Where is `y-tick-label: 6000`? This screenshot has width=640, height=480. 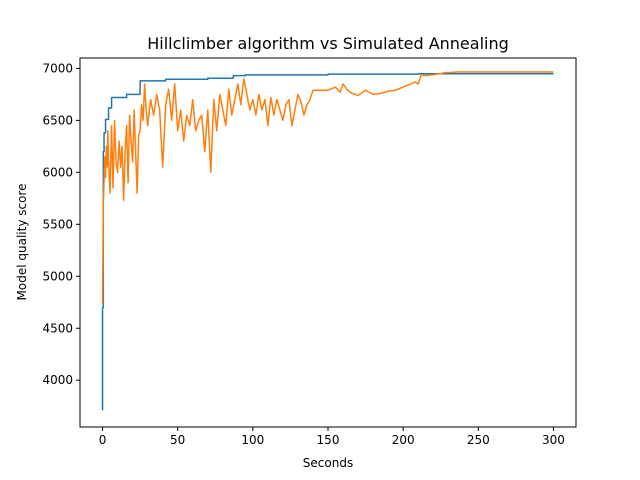 y-tick-label: 6000 is located at coordinates (57, 172).